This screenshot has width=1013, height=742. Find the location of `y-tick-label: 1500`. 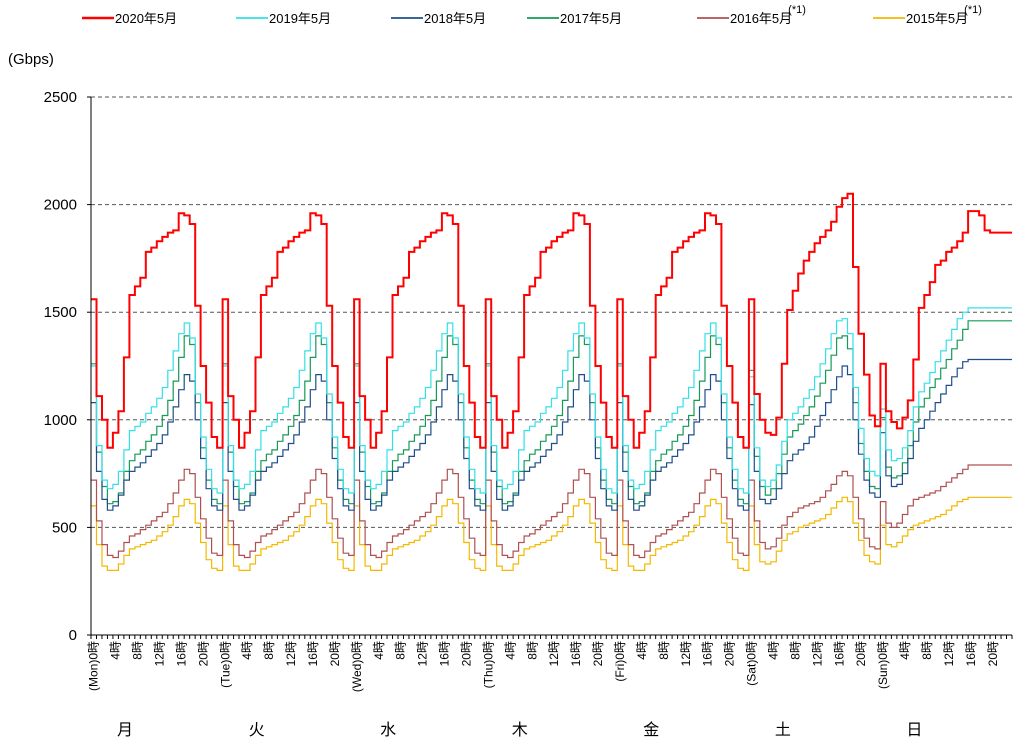

y-tick-label: 1500 is located at coordinates (60, 312).